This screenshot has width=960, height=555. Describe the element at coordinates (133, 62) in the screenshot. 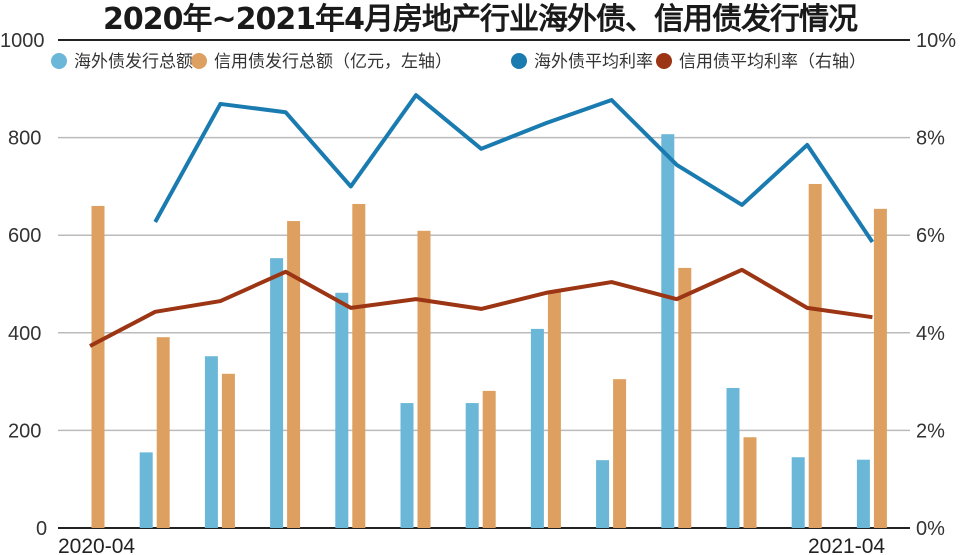

I see `legend-label: 海外债发行总额` at that location.